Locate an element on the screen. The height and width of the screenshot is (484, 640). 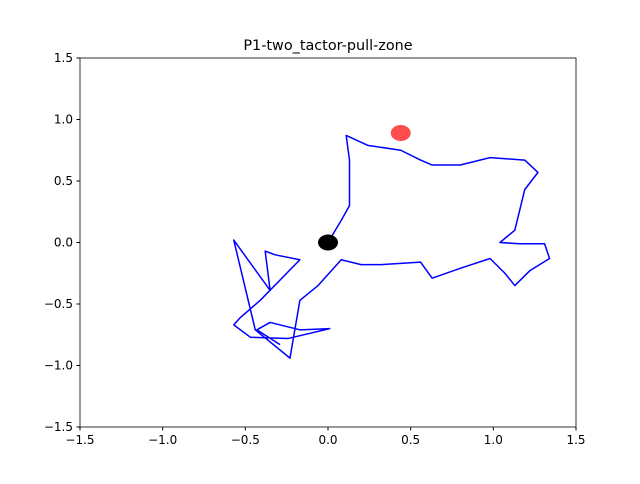
x-tick-label: −1.0 is located at coordinates (162, 440).